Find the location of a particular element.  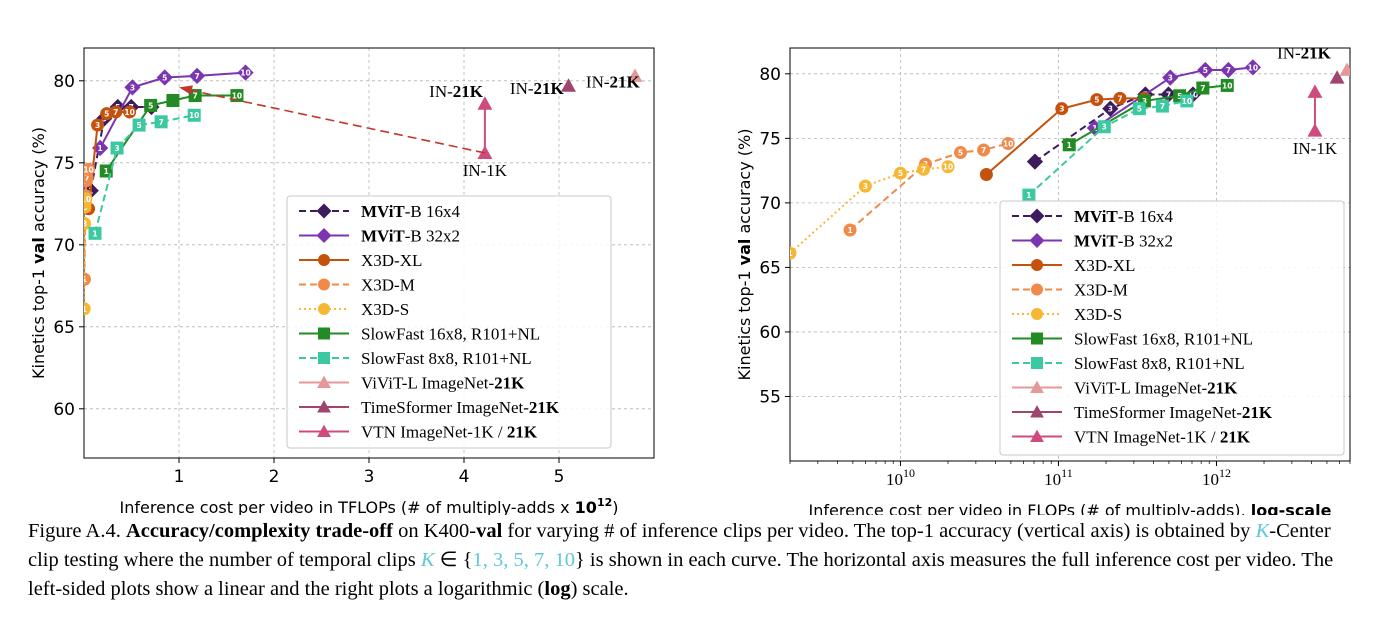

legend-entry-x3d_s: X3D-S is located at coordinates (354, 309).